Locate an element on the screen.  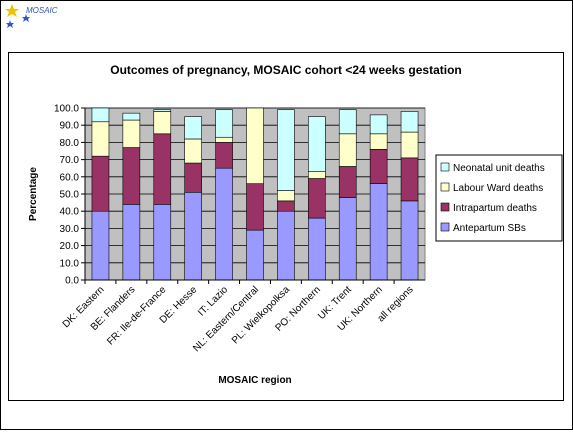
y-tick-label: 50.0 is located at coordinates (70, 195).